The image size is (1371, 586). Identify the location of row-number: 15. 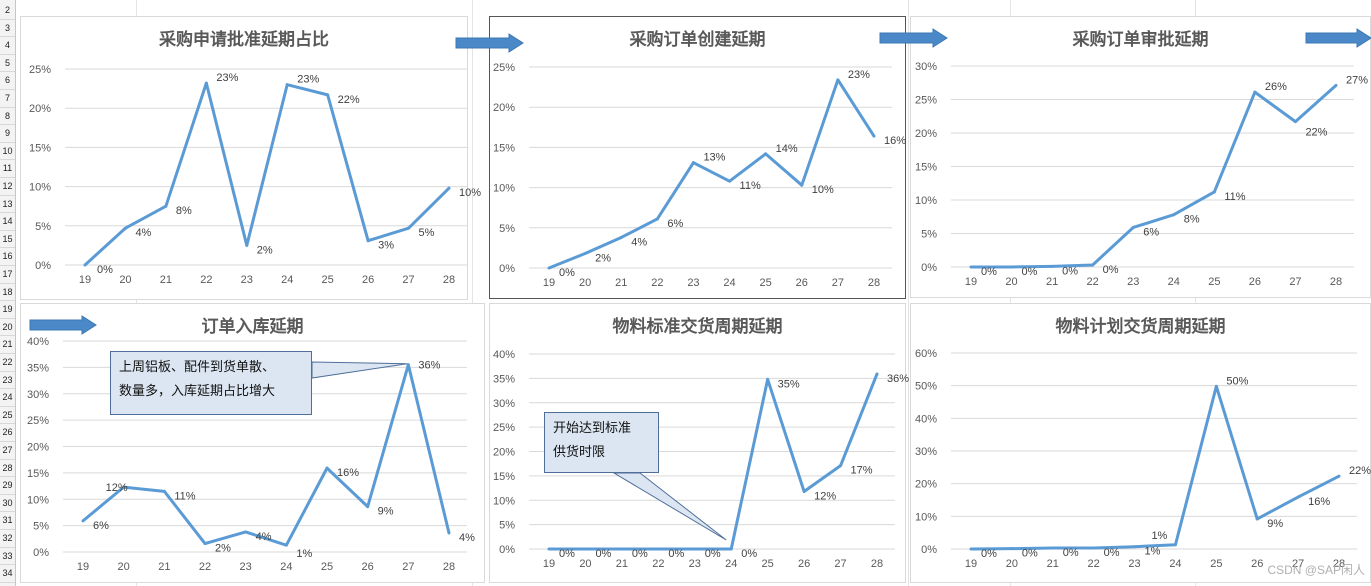
(7, 240).